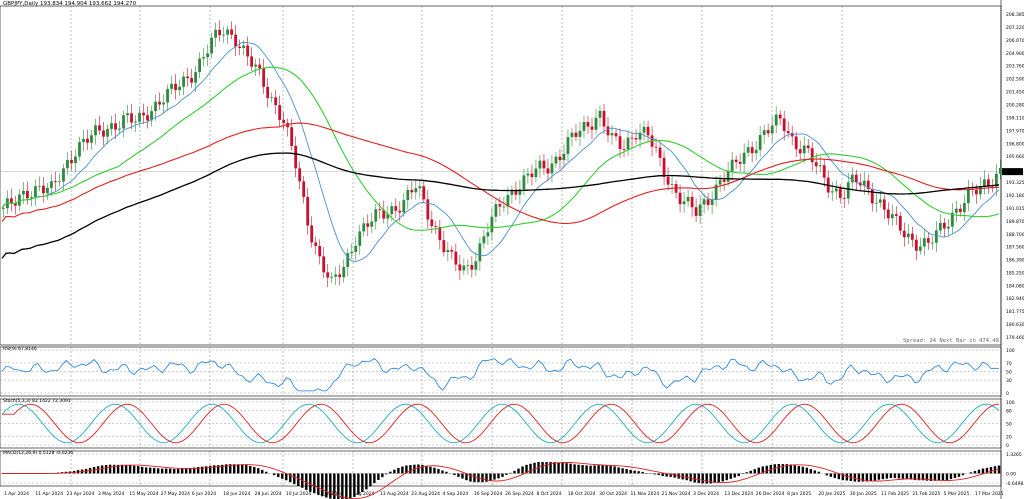 The image size is (1024, 499). Describe the element at coordinates (1015, 235) in the screenshot. I see `price-axis-label: 188.700` at that location.